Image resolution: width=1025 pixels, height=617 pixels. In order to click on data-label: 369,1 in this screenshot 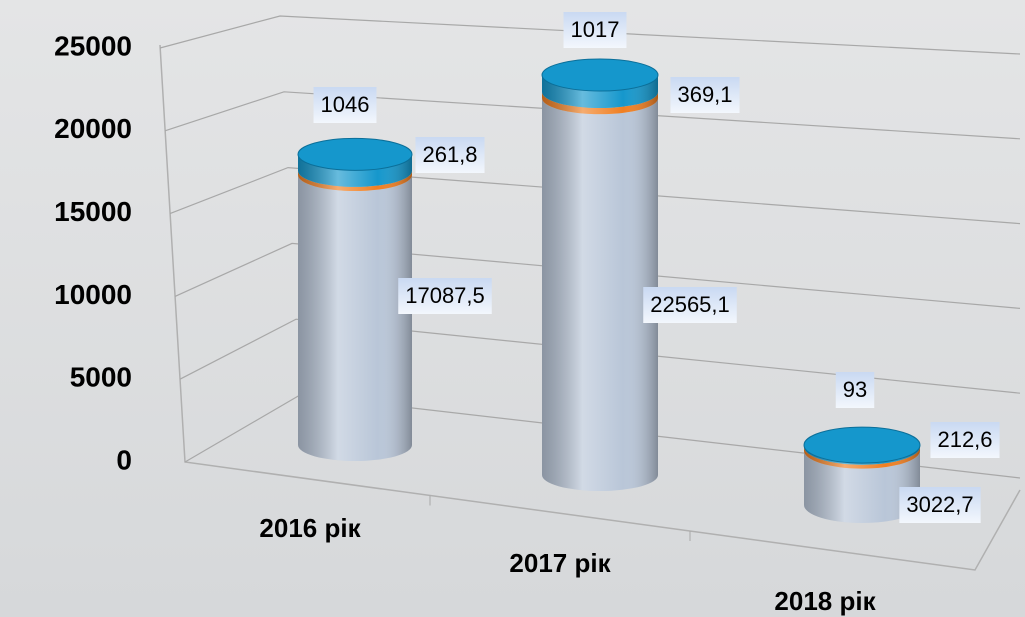, I will do `click(704, 94)`.